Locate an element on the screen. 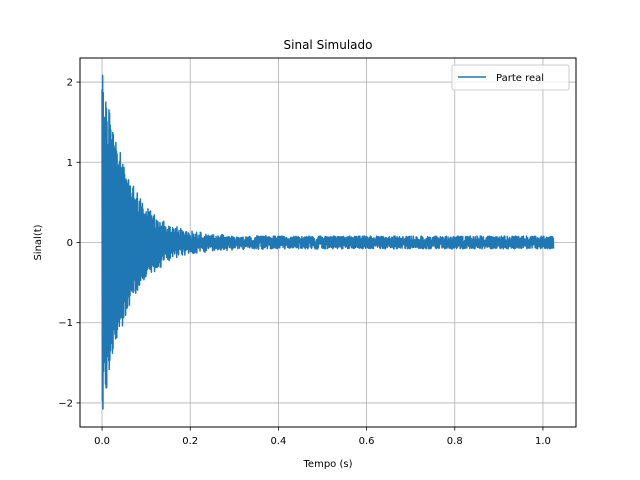 This screenshot has height=480, width=640. y-tick-label: 0 is located at coordinates (70, 243).